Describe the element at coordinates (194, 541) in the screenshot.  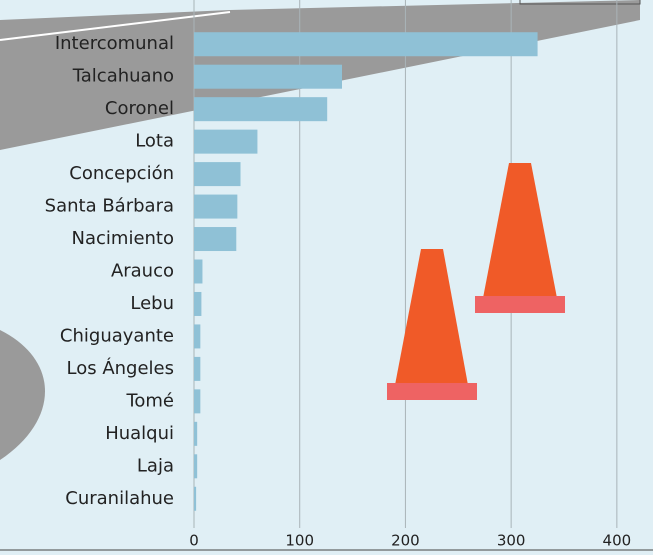
I see `x-tick-label: 0` at that location.